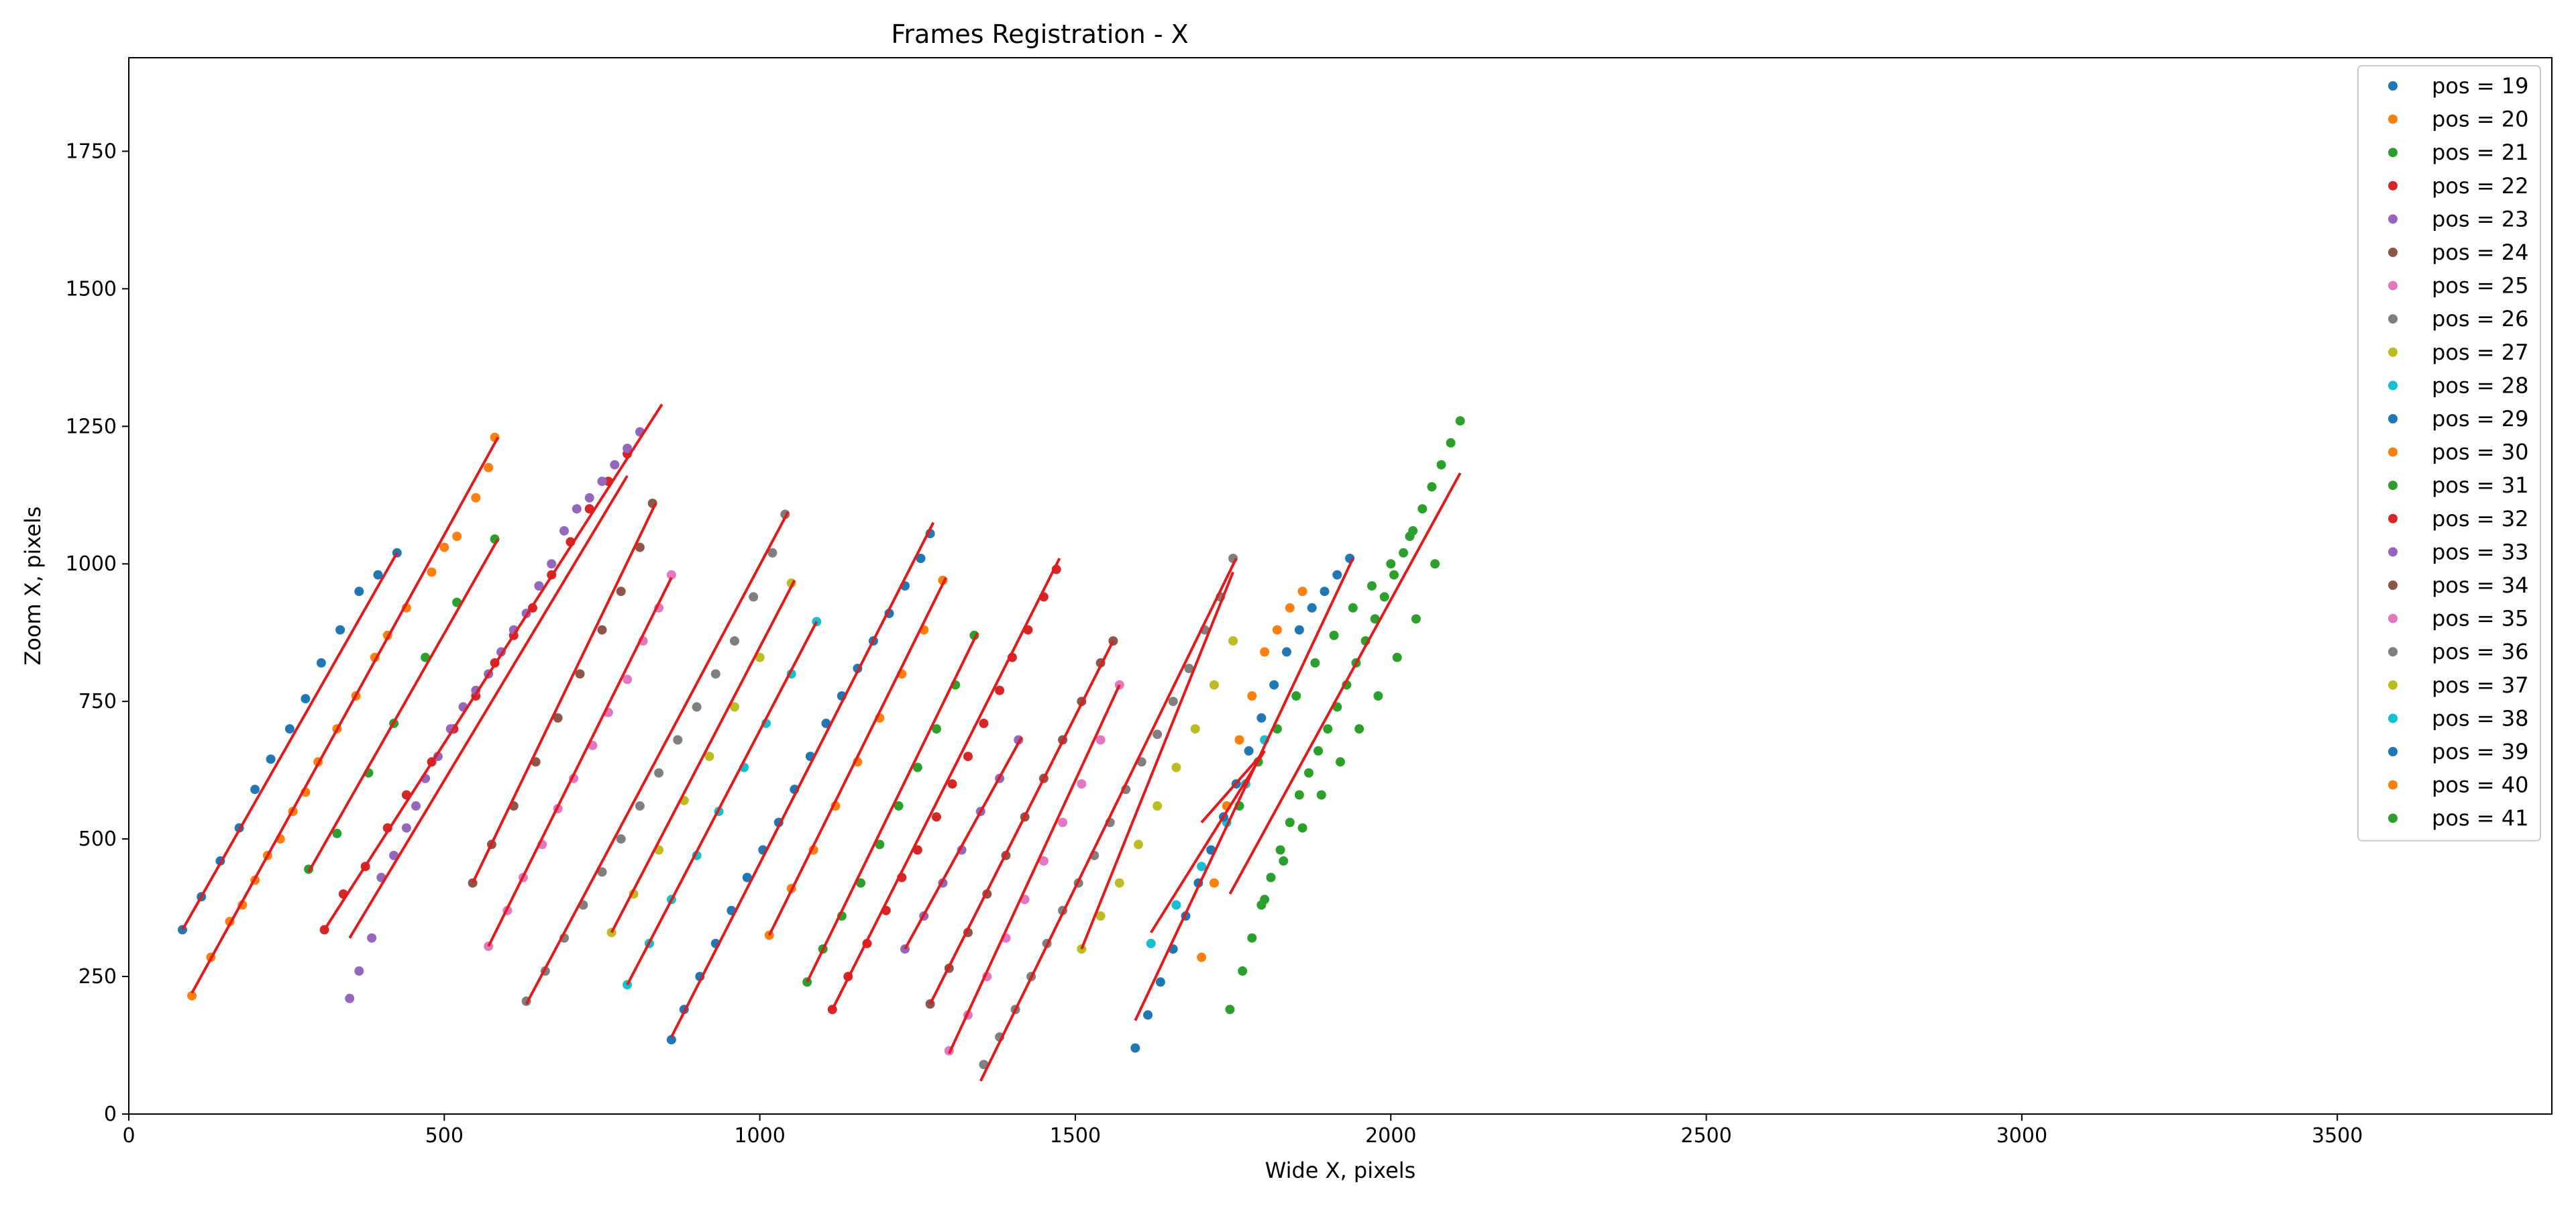 This screenshot has width=2576, height=1208. I want to click on x-tick-label: 1000, so click(759, 1136).